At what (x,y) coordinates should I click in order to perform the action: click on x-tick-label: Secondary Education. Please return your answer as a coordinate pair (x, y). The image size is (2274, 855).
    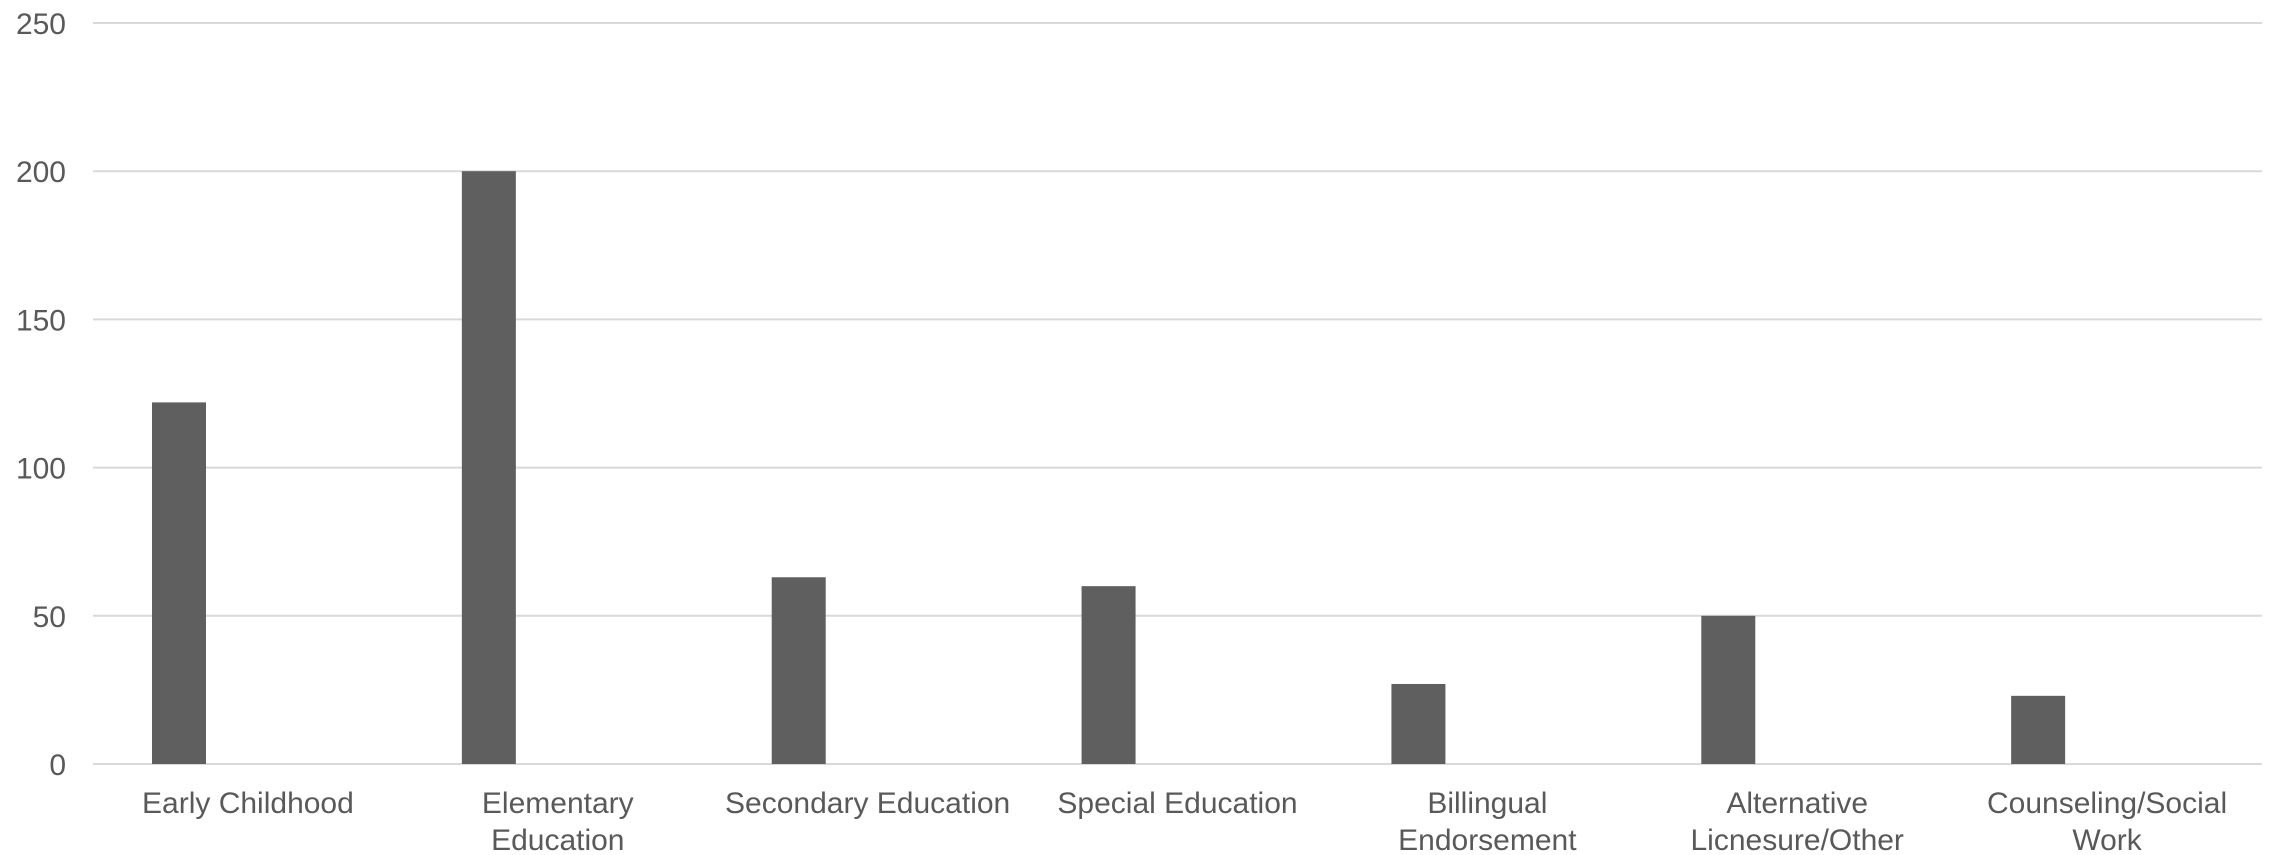
    Looking at the image, I should click on (867, 803).